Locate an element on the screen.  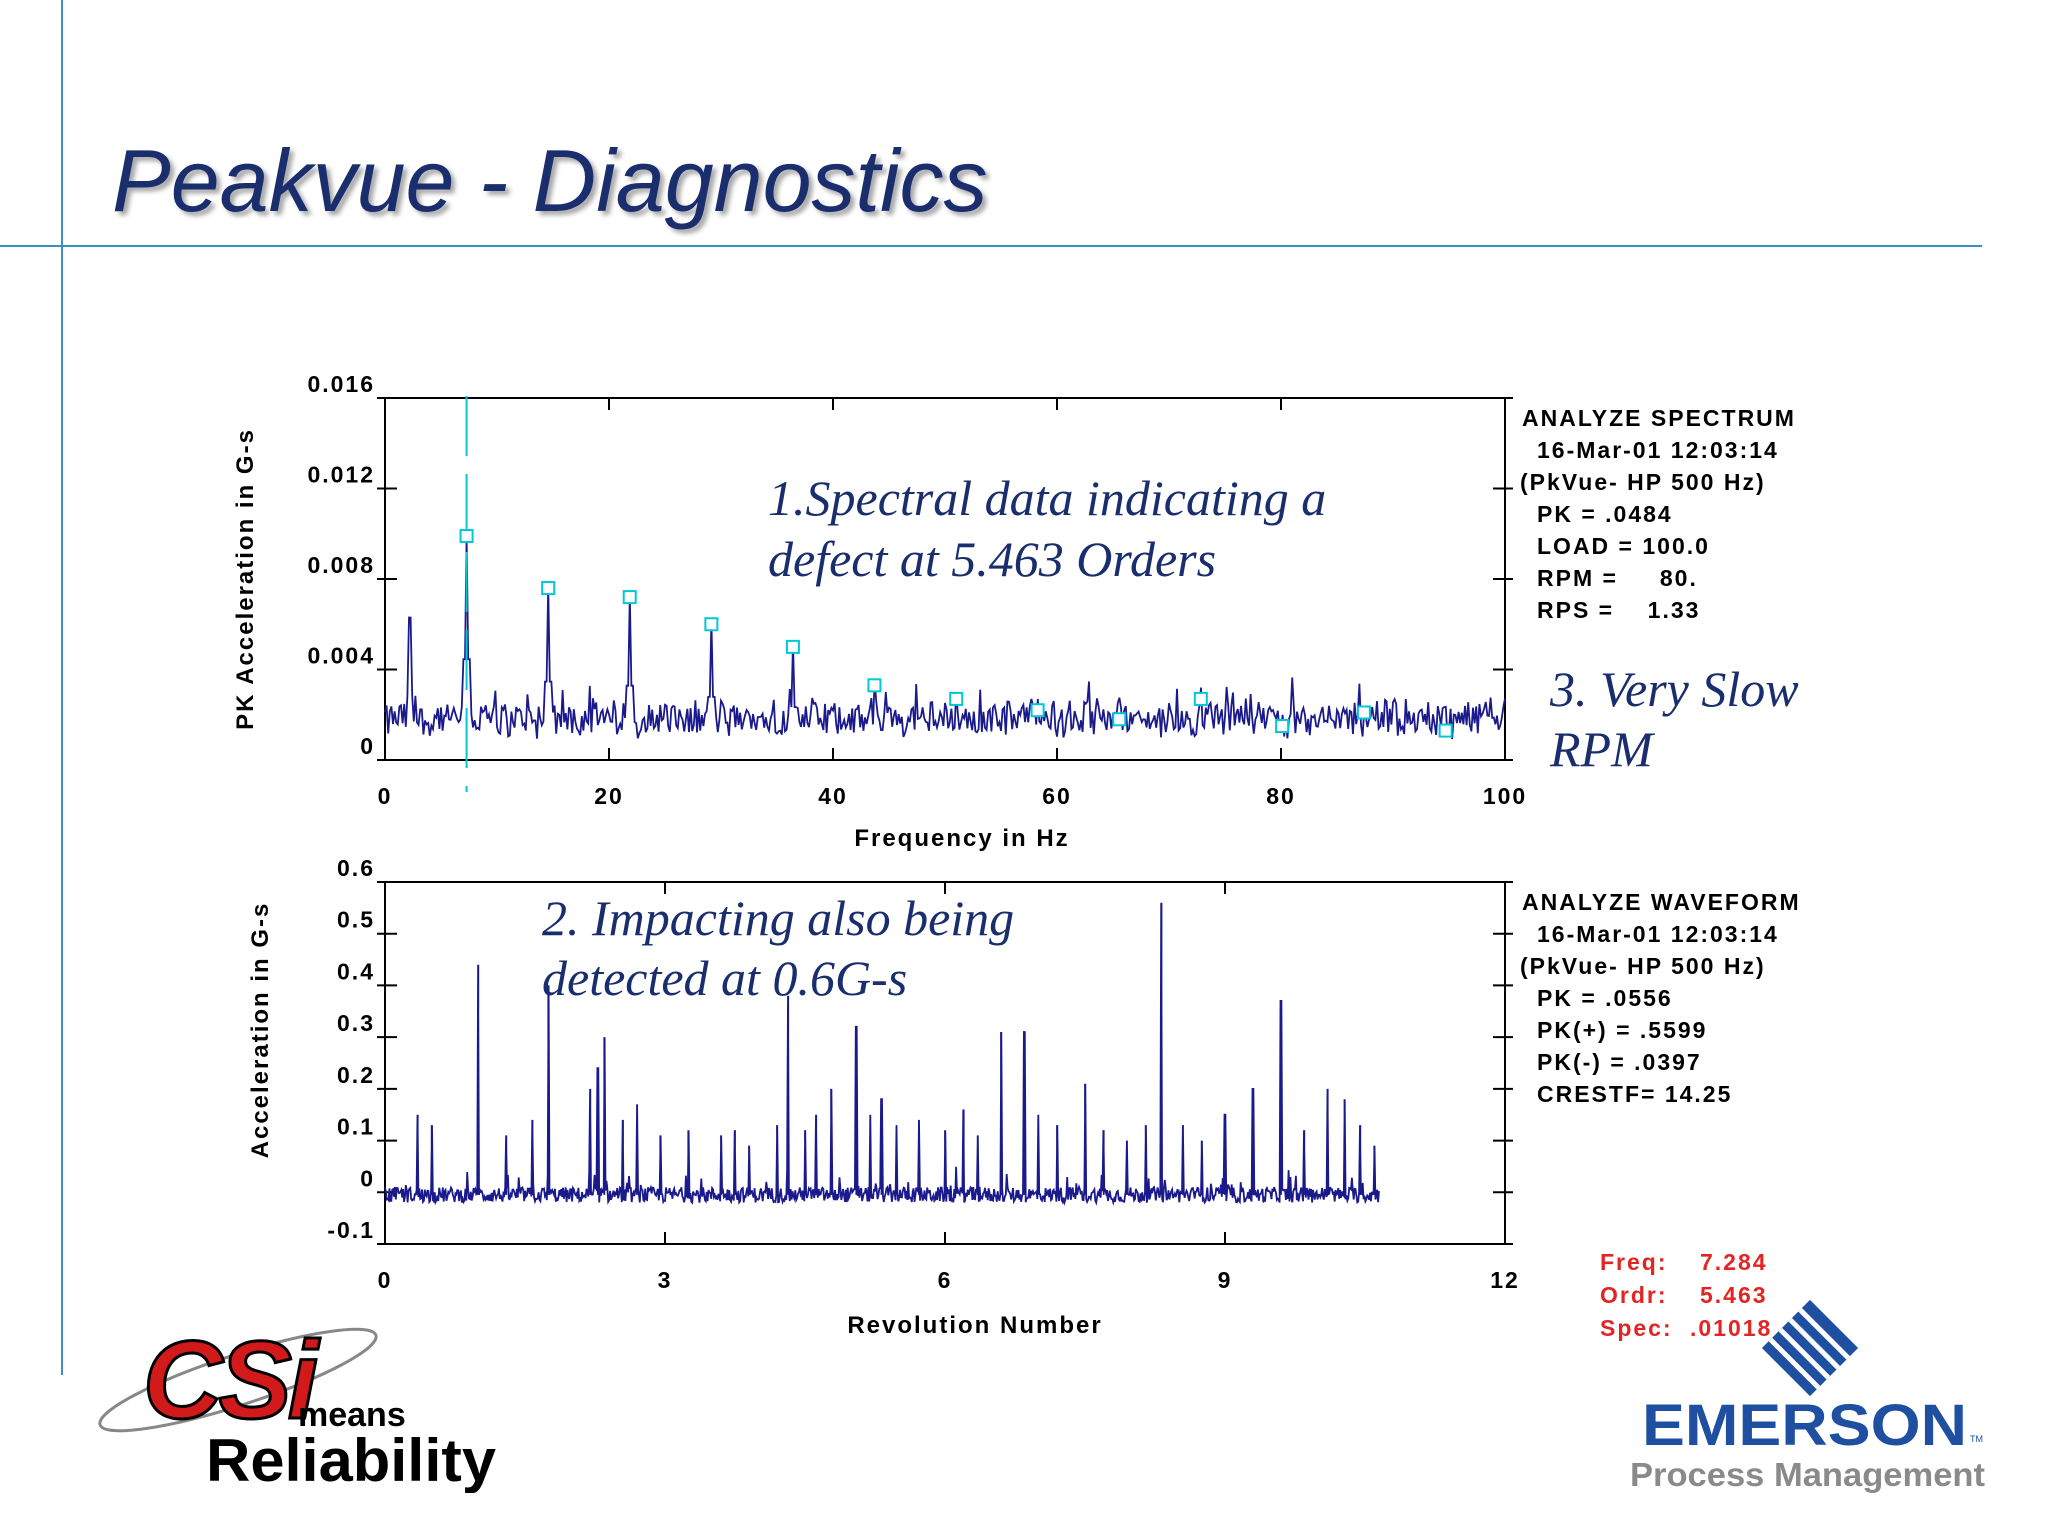
spectrum-info-line: RPM = 80. is located at coordinates (1617, 578).